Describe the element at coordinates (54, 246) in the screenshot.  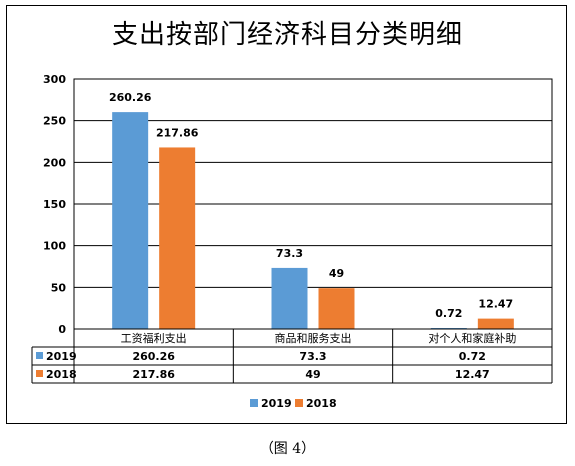
I see `y-tick-label: 100` at that location.